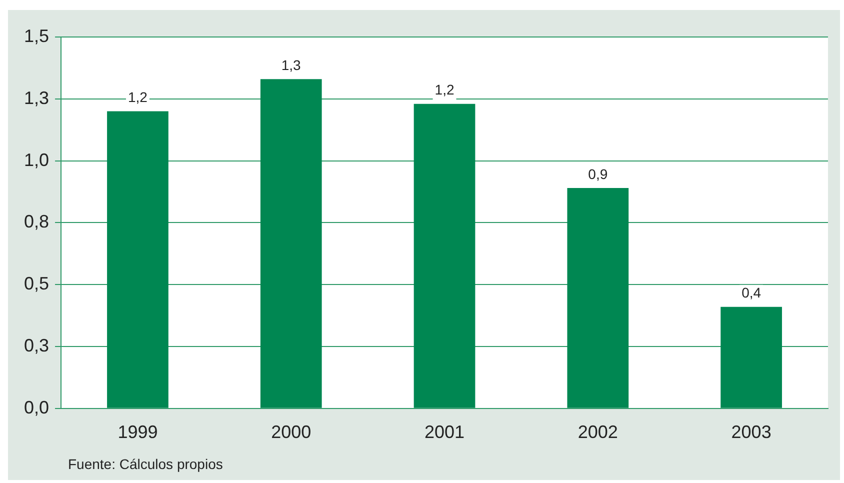 The height and width of the screenshot is (483, 844). I want to click on data-label: 0,9, so click(598, 174).